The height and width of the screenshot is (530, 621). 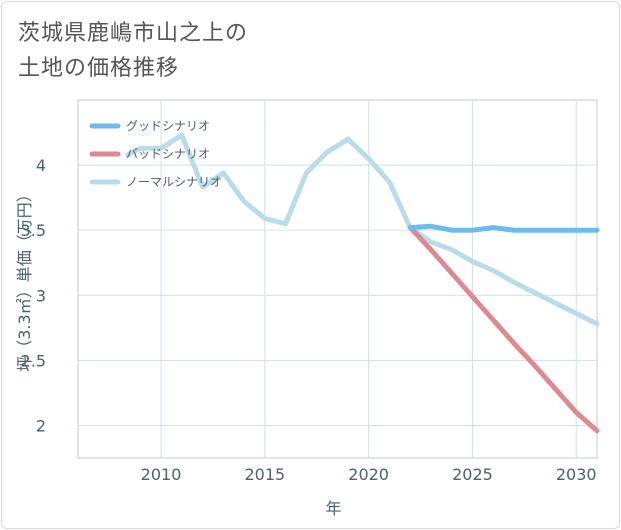 I want to click on x-tick-label: 2030, so click(x=576, y=474).